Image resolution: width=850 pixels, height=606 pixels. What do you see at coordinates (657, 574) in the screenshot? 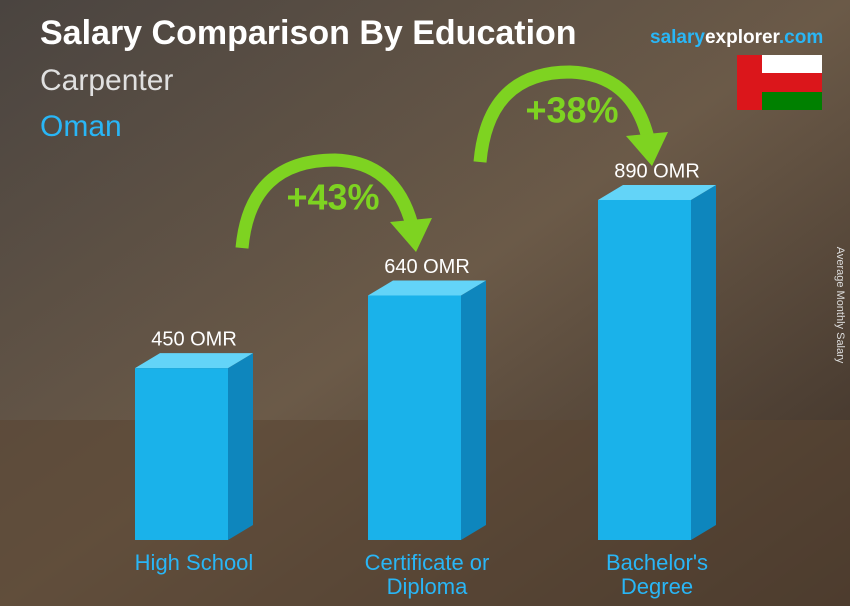
I see `x-tick-label: Bachelor's Degree` at bounding box center [657, 574].